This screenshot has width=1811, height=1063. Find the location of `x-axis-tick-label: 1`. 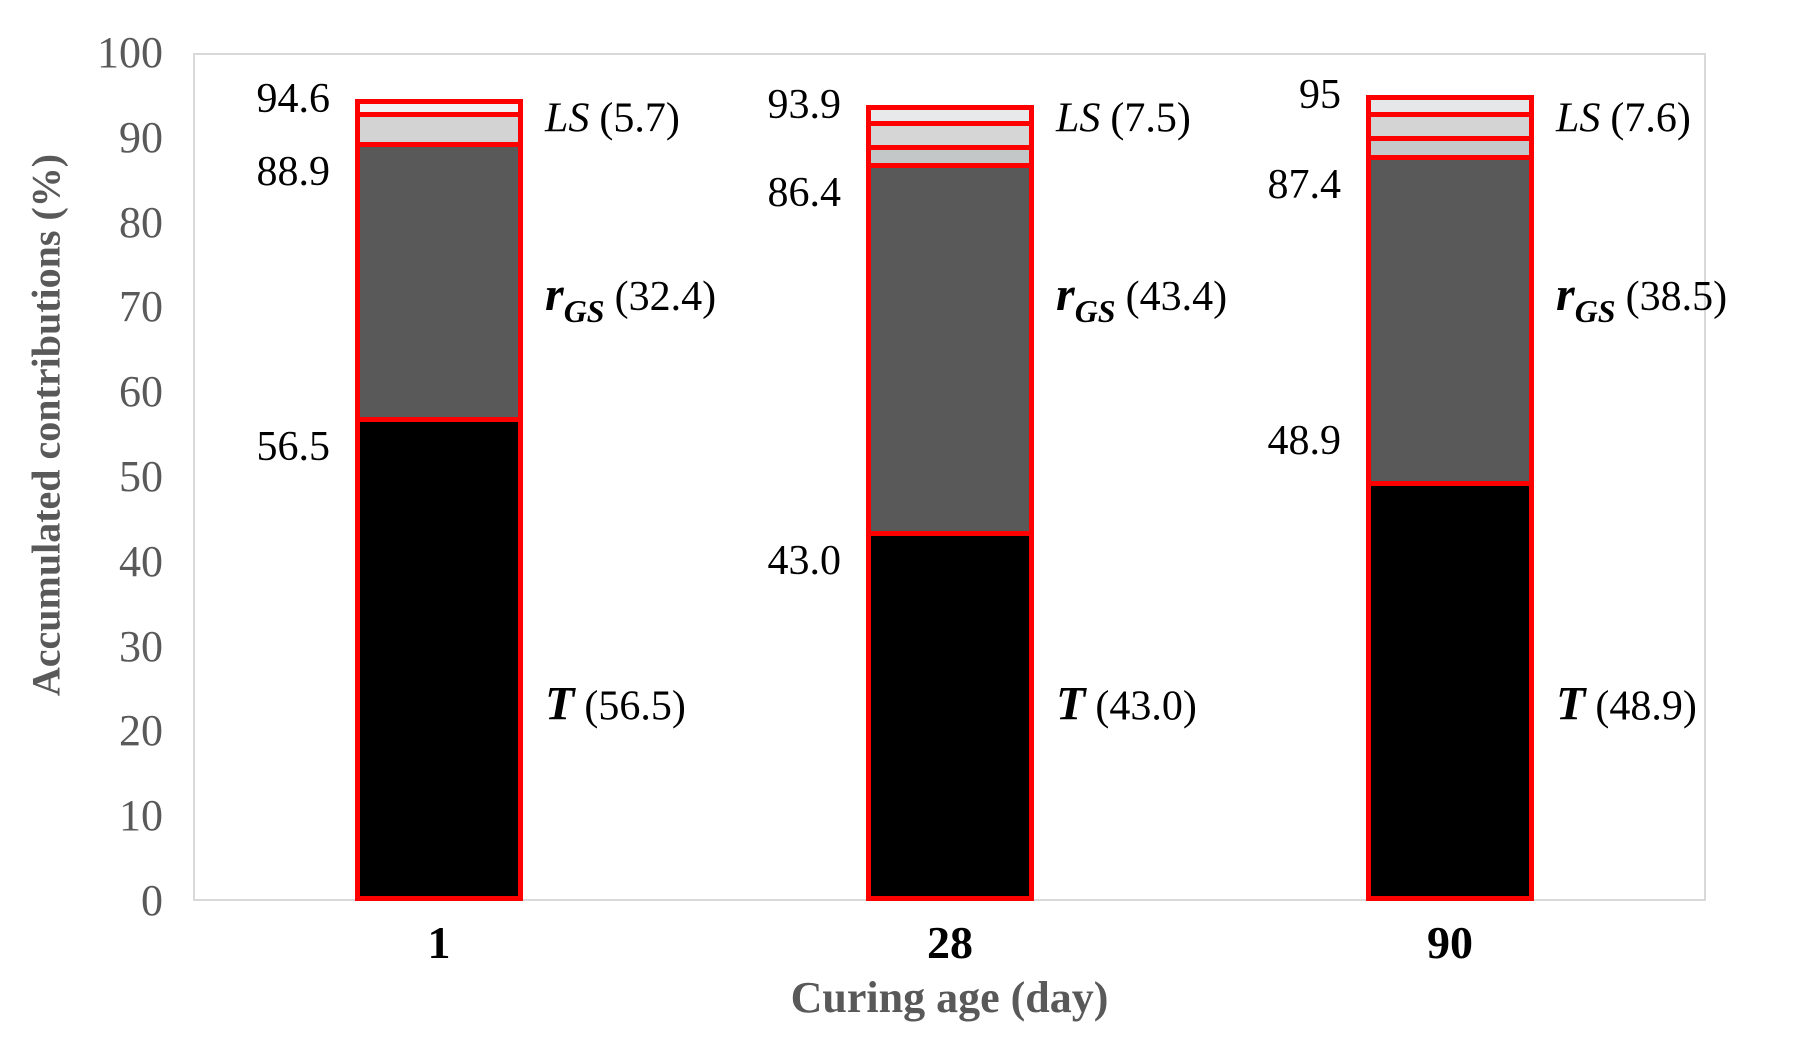

x-axis-tick-label: 1 is located at coordinates (439, 942).